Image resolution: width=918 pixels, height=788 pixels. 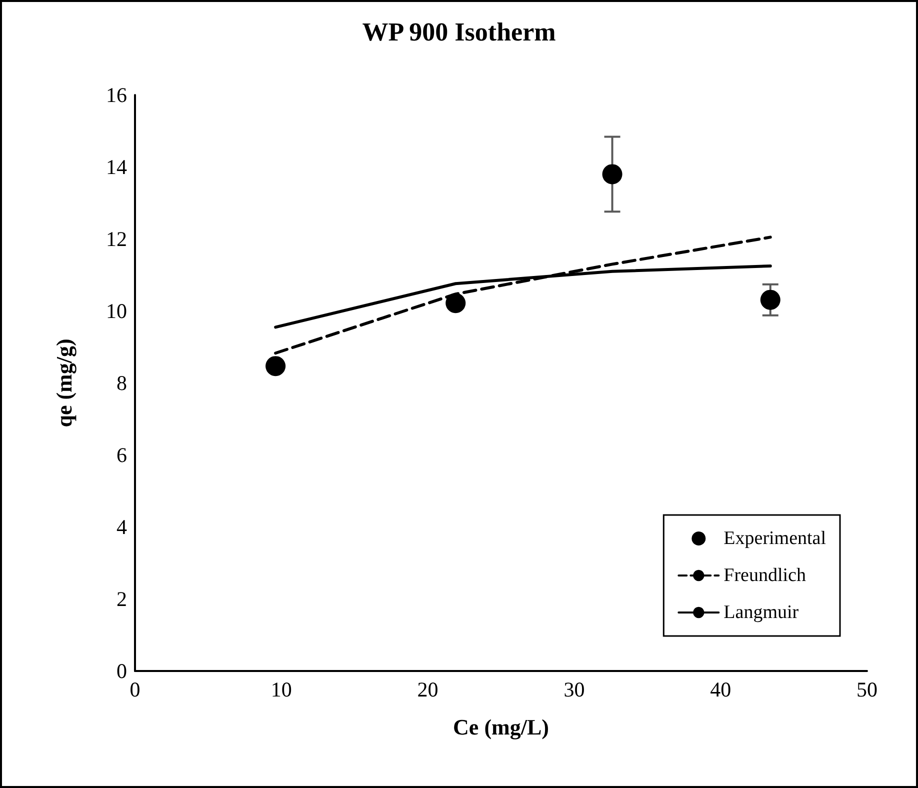 What do you see at coordinates (501, 727) in the screenshot?
I see `x-axis-title: Ce (mg/L)` at bounding box center [501, 727].